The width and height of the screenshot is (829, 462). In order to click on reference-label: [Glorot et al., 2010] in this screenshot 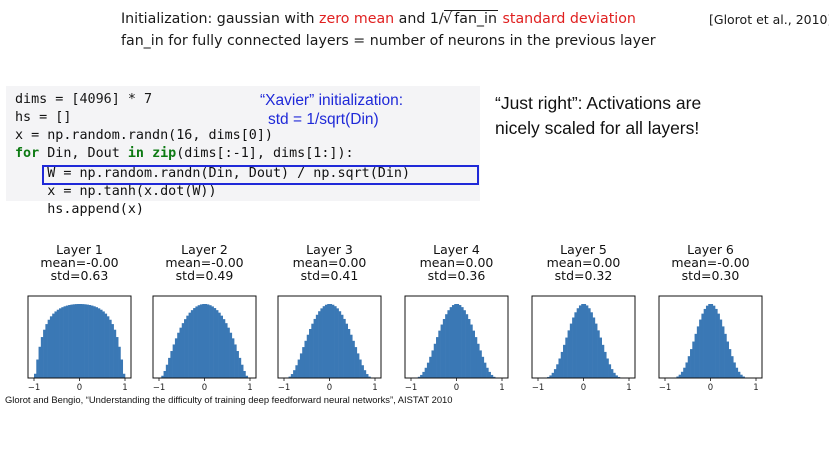, I will do `click(769, 19)`.